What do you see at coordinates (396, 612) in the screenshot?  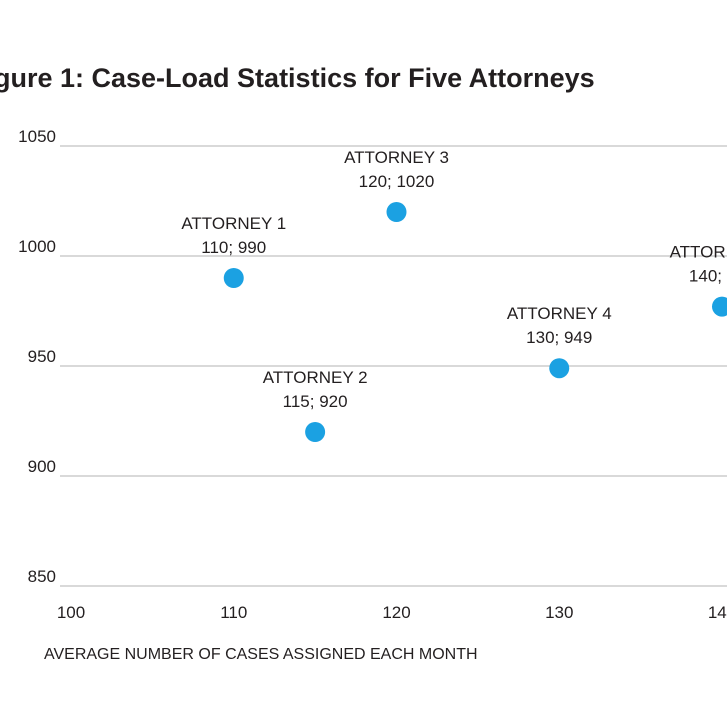 I see `x-tick-label-120: 120` at bounding box center [396, 612].